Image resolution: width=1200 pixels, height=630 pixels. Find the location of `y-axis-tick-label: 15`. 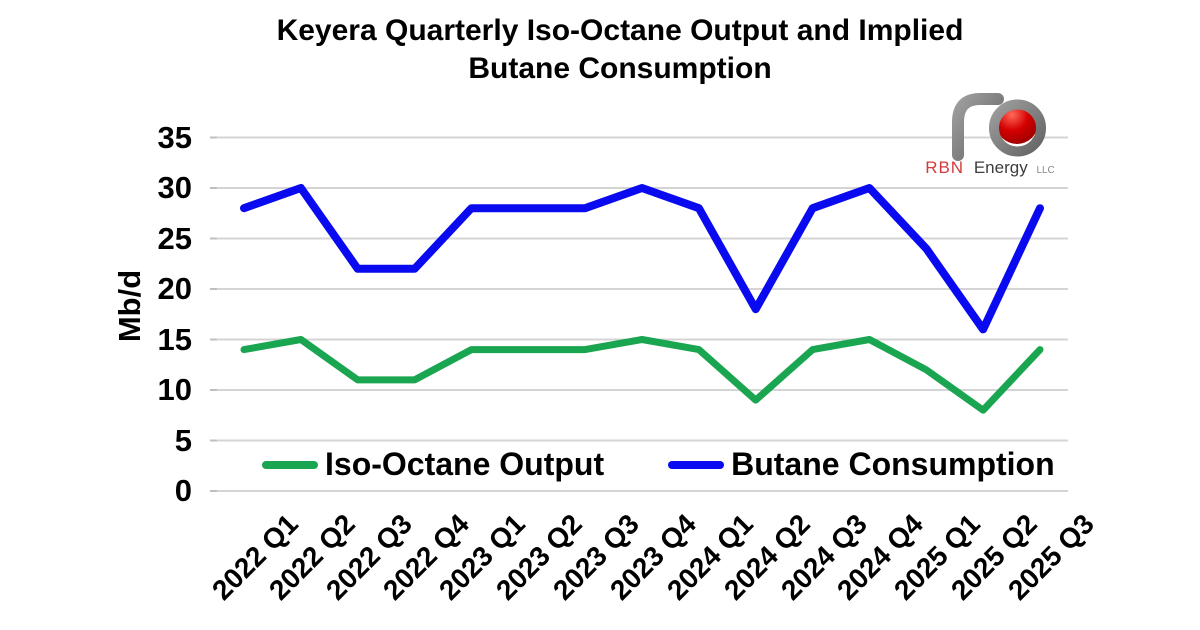

y-axis-tick-label: 15 is located at coordinates (174, 339).